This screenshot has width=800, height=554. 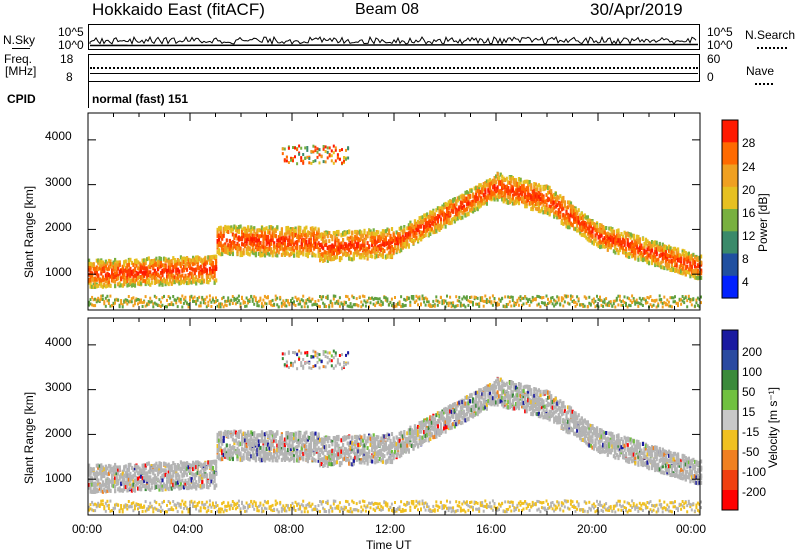 I want to click on freq-tick-top: 18, so click(x=67, y=59).